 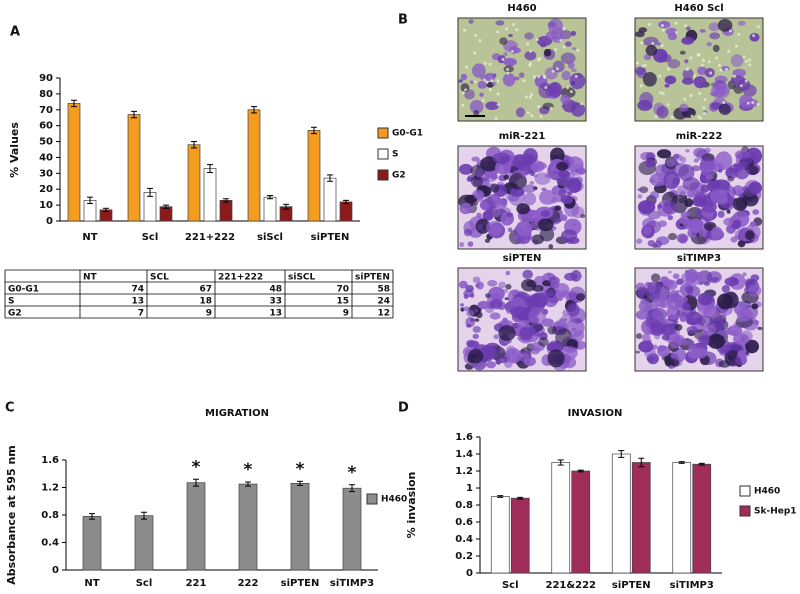 I want to click on x-tick-label: NT, so click(x=89, y=237).